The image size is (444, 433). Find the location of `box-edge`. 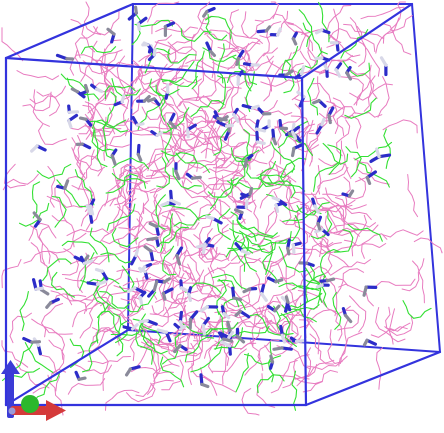

box-edge is located at coordinates (304, 241).